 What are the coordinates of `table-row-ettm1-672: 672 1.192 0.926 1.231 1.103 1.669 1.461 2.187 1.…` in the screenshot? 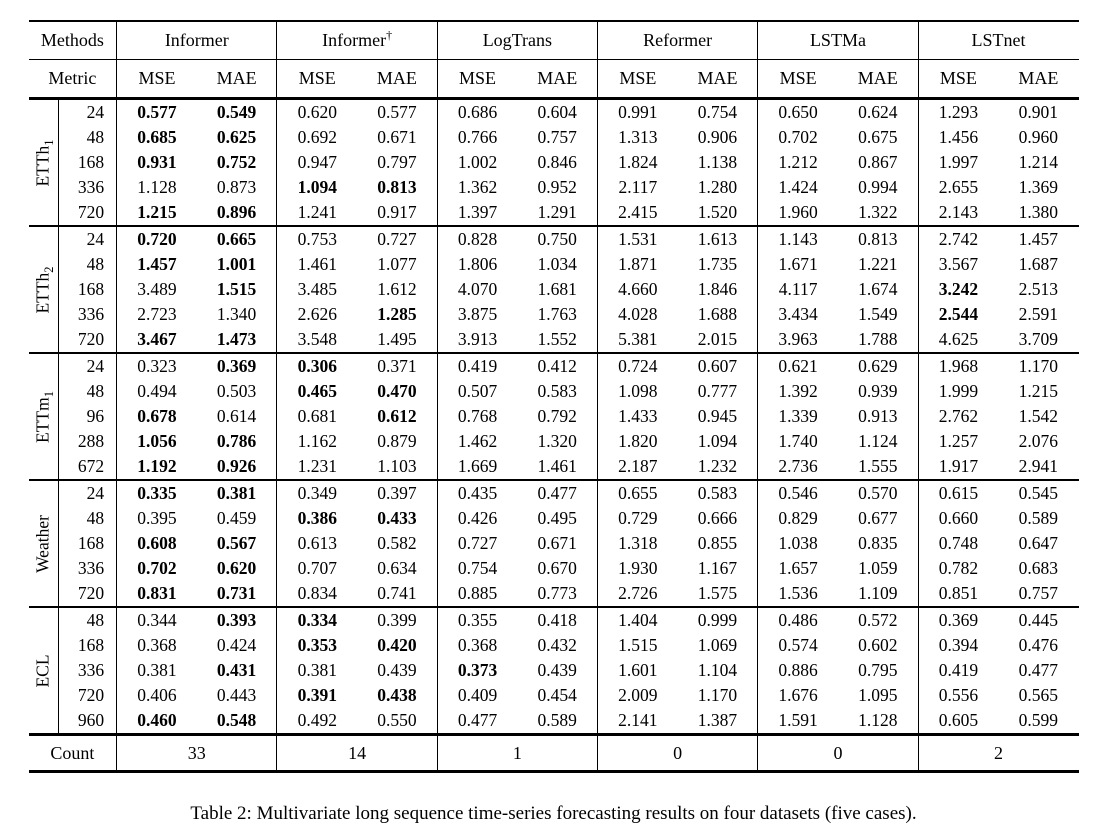 It's located at (554, 467).